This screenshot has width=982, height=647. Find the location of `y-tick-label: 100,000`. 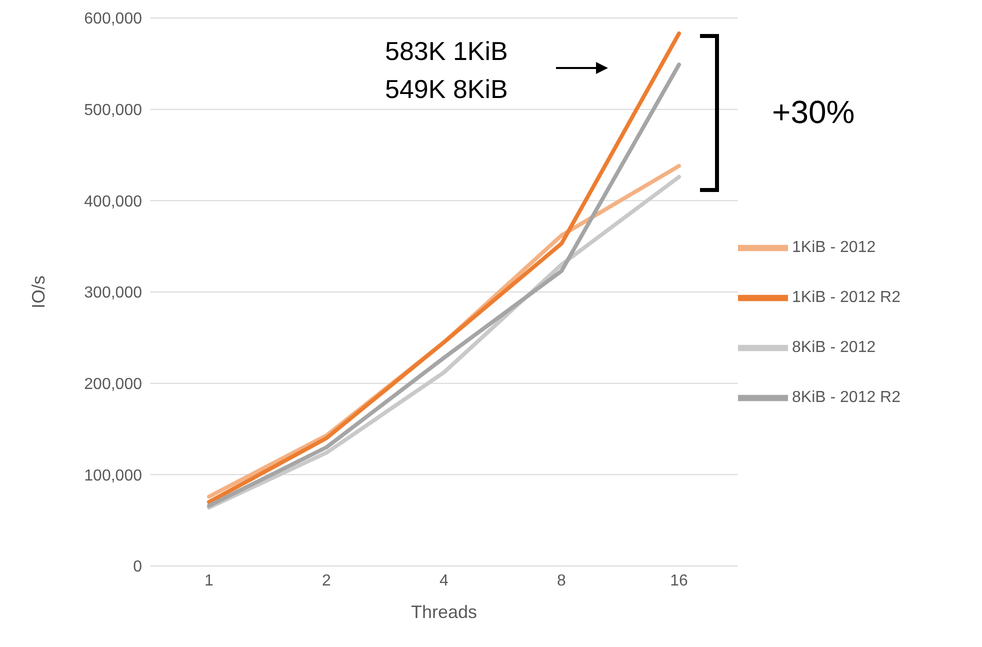

y-tick-label: 100,000 is located at coordinates (113, 475).